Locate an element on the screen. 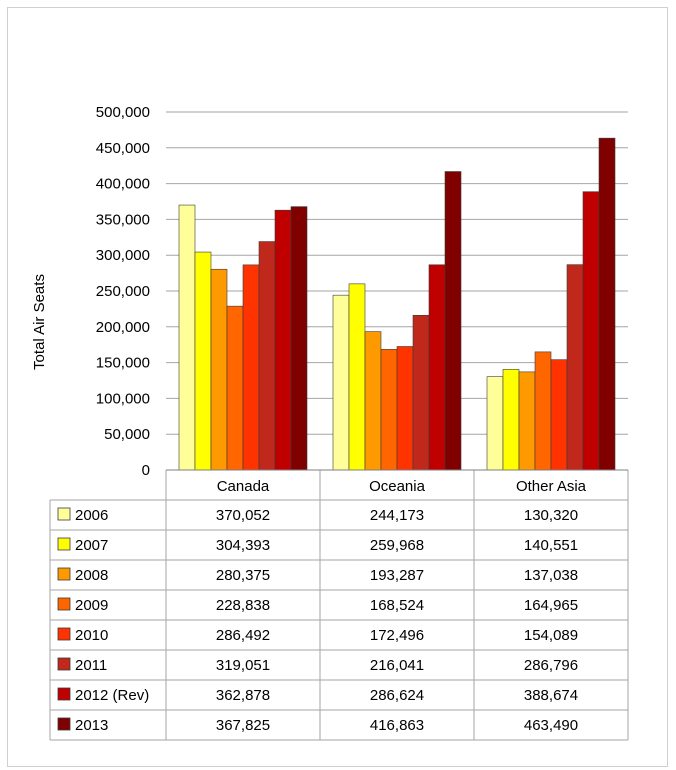  data-label: 463,490 is located at coordinates (551, 725).